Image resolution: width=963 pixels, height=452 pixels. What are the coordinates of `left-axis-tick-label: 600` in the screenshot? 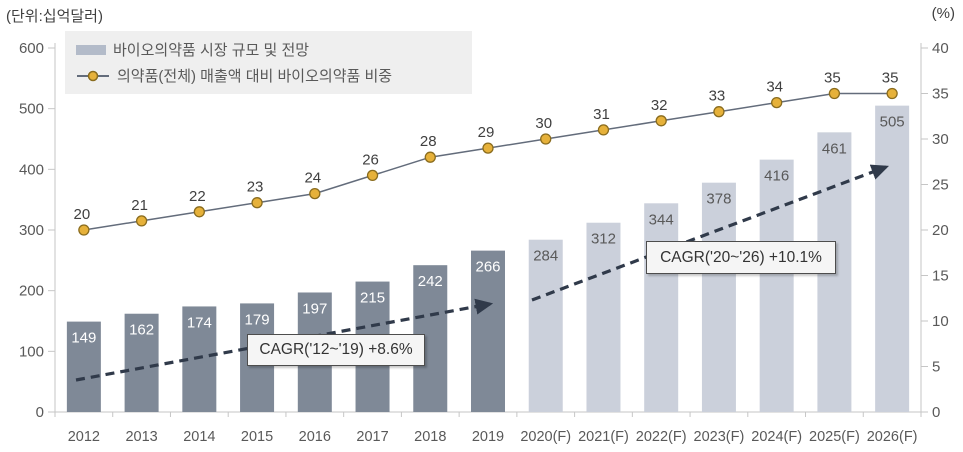 It's located at (31, 48).